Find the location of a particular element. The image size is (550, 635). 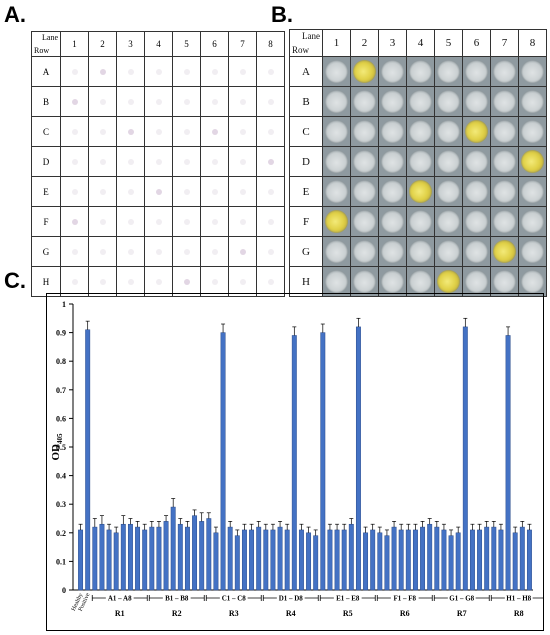

well-cell-B3 is located at coordinates (130, 101).